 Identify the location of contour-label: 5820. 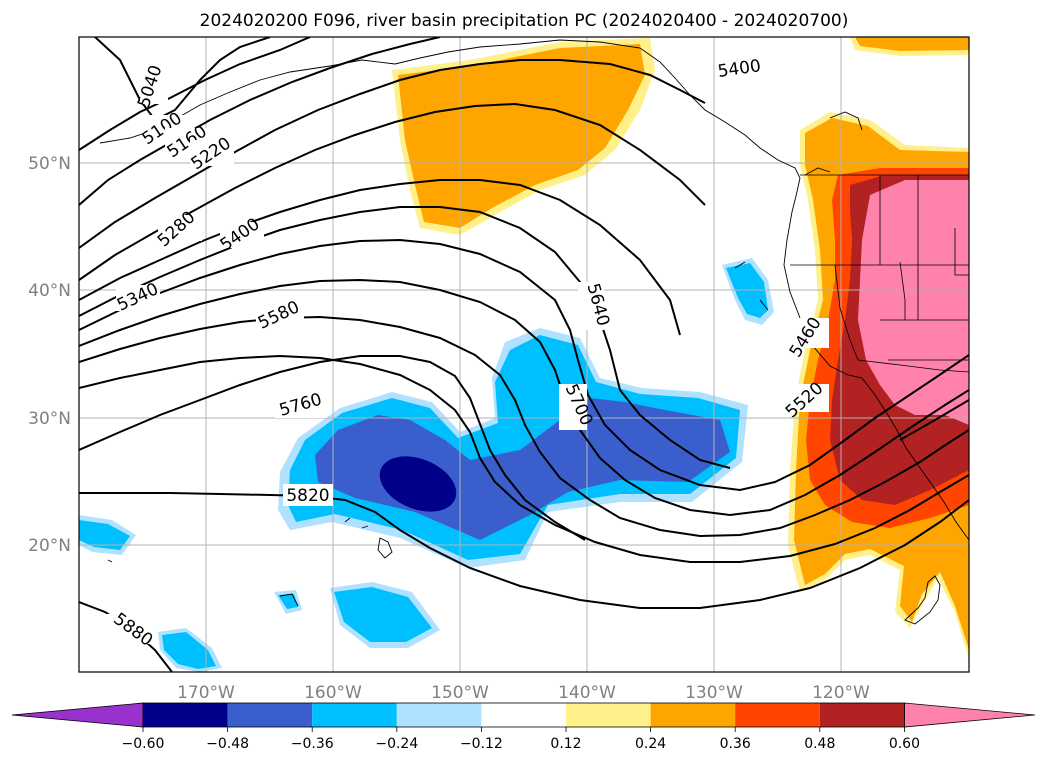
(307, 496).